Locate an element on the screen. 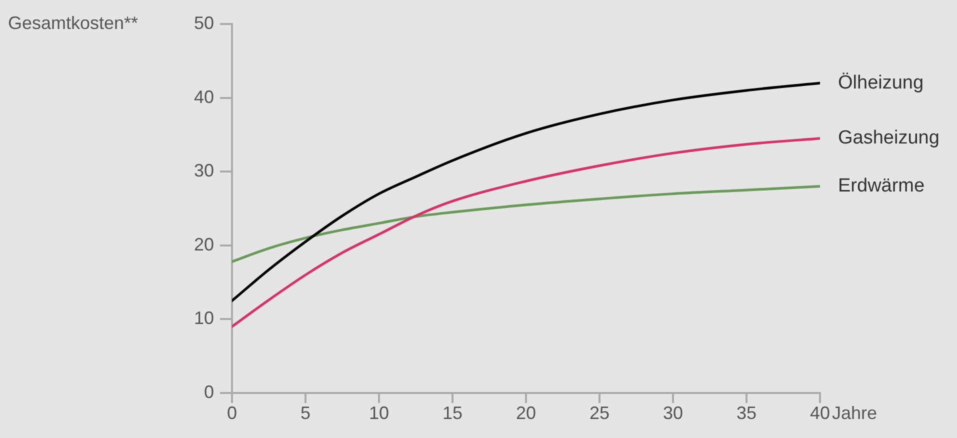 This screenshot has width=957, height=438. y-tick-label: 0 is located at coordinates (209, 392).